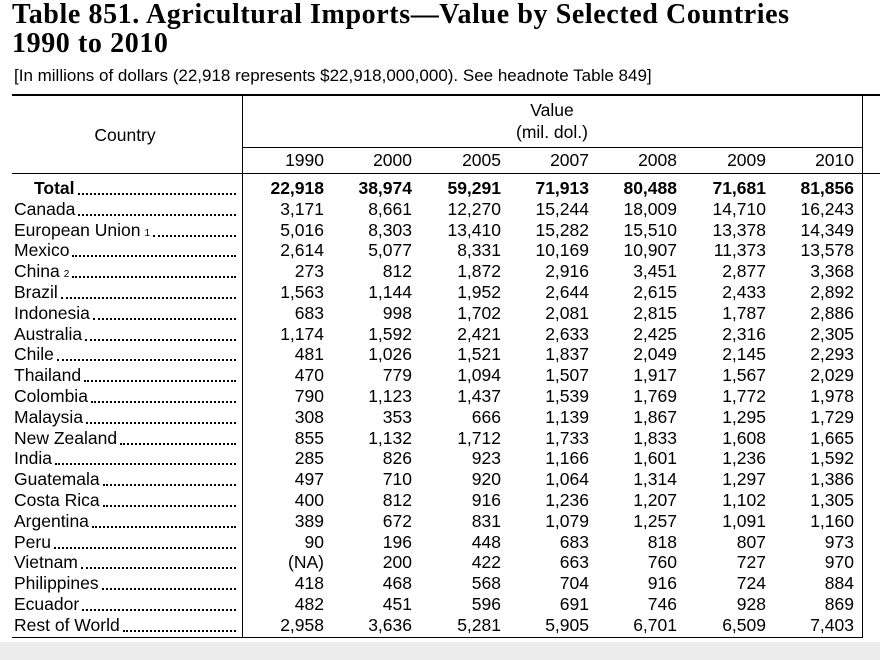  What do you see at coordinates (834, 160) in the screenshot?
I see `year-header: 2010` at bounding box center [834, 160].